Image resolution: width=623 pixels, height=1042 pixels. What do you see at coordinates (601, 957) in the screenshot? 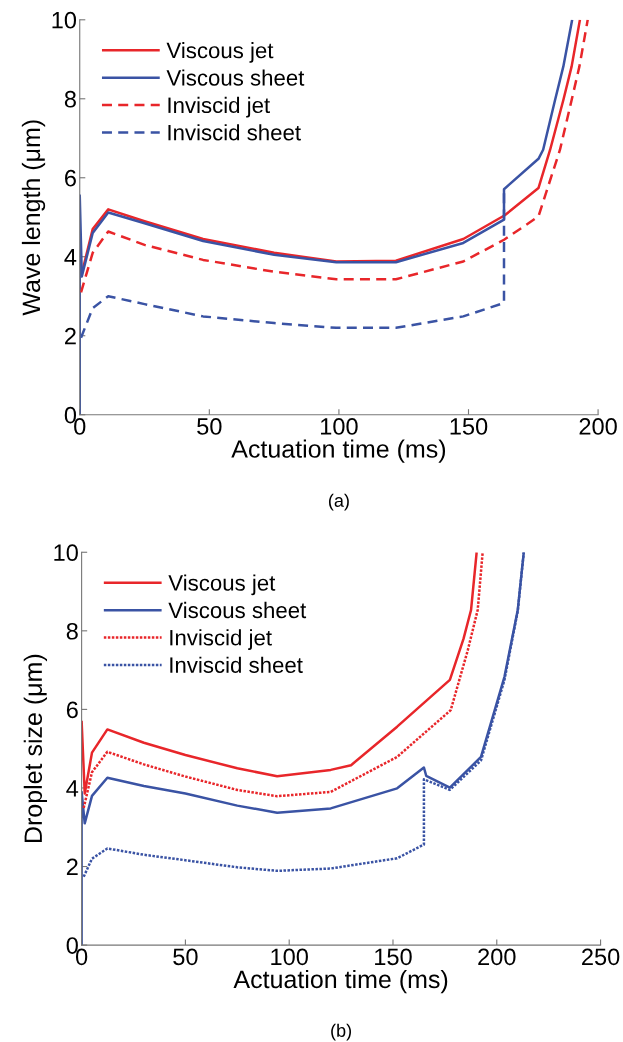
I see `x-tick-label: 250` at bounding box center [601, 957].